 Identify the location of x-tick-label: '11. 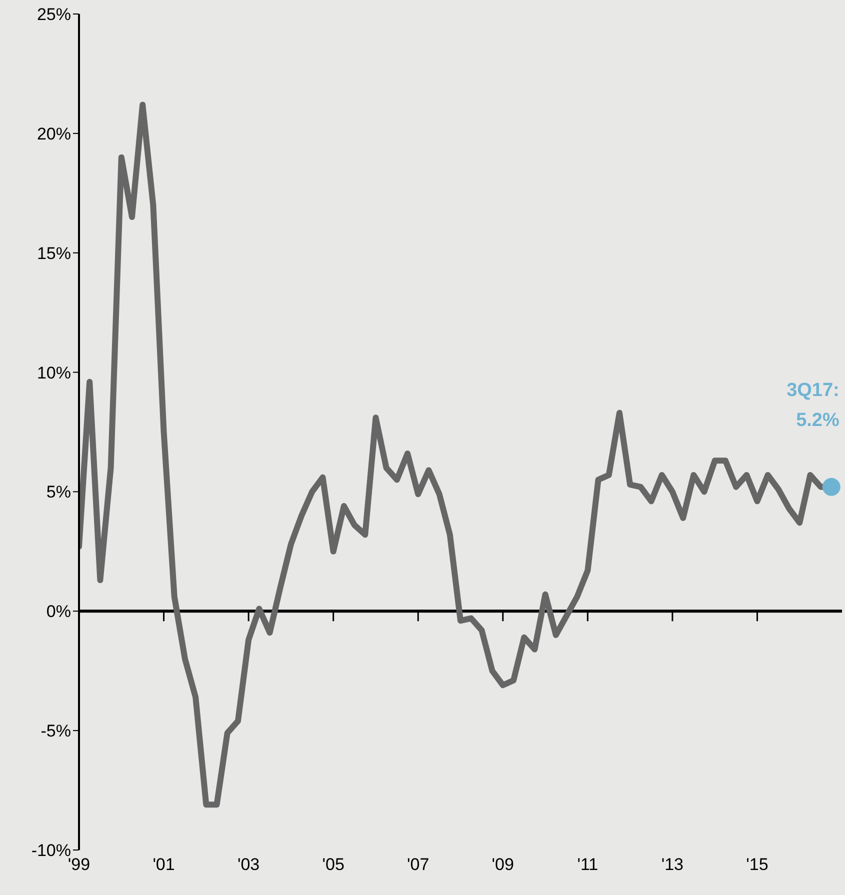
(587, 864).